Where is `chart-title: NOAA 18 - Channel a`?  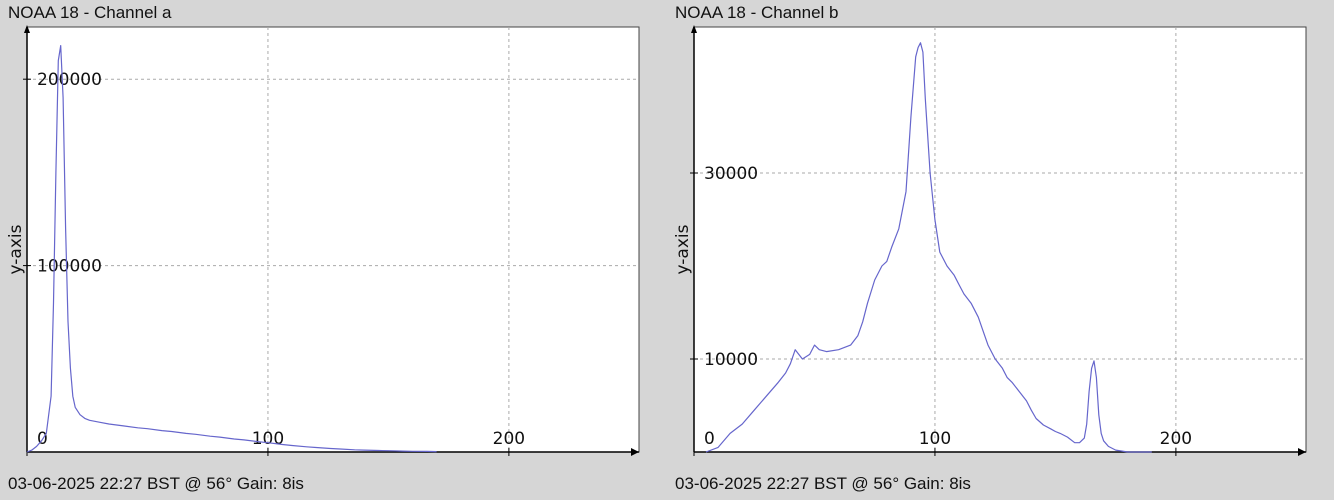
chart-title: NOAA 18 - Channel a is located at coordinates (90, 12).